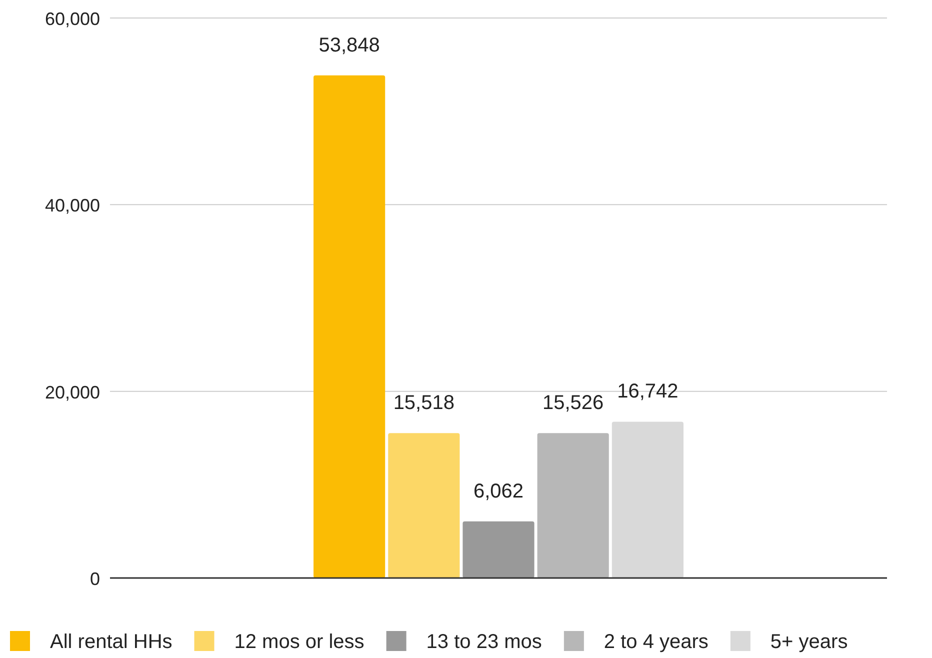 The image size is (932, 658). Describe the element at coordinates (72, 392) in the screenshot. I see `y-tick-label: 20,000` at that location.